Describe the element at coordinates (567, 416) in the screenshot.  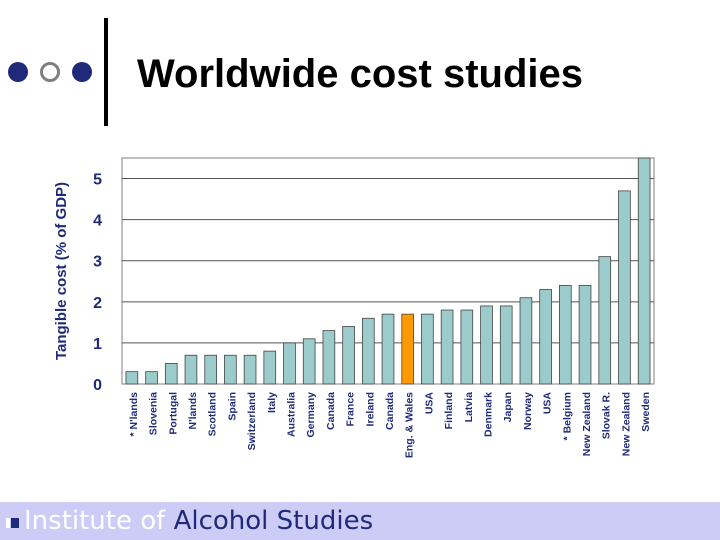
I see `x-tick-label: * Belgium` at that location.